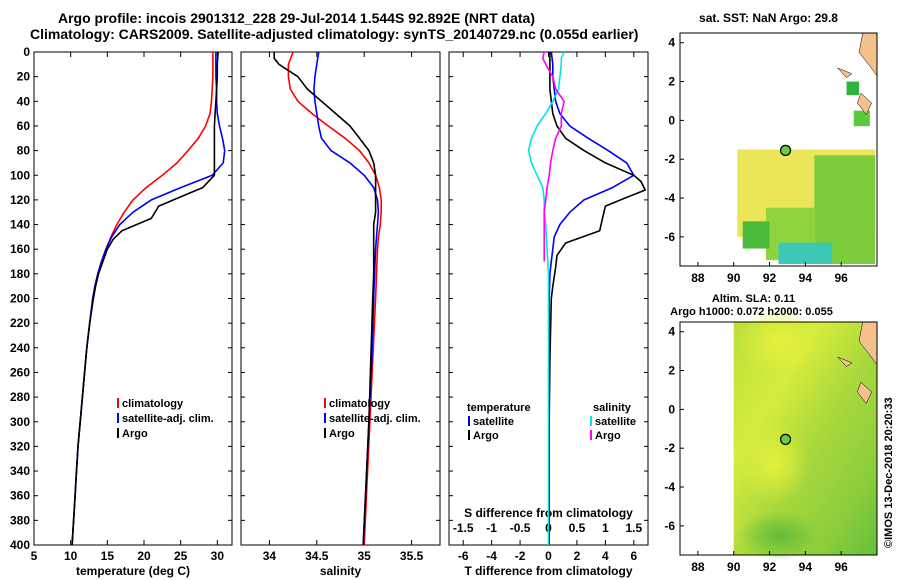 The width and height of the screenshot is (900, 580). Describe the element at coordinates (153, 404) in the screenshot. I see `legend-label: climatology` at that location.